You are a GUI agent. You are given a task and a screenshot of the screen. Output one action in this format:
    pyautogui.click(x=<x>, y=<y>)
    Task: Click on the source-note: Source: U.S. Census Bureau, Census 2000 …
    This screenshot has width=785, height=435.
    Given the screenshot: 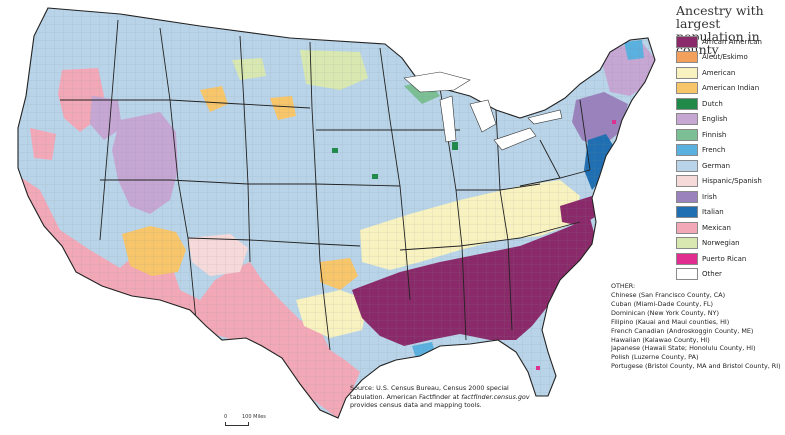 What is the action you would take?
    pyautogui.click(x=445, y=397)
    